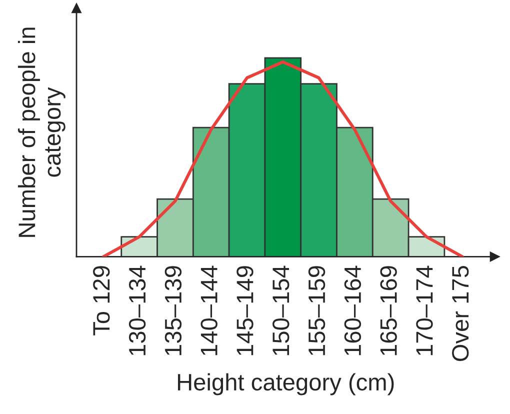 The height and width of the screenshot is (414, 510). What do you see at coordinates (42, 132) in the screenshot?
I see `y-axis-title: Number of people in category` at bounding box center [42, 132].